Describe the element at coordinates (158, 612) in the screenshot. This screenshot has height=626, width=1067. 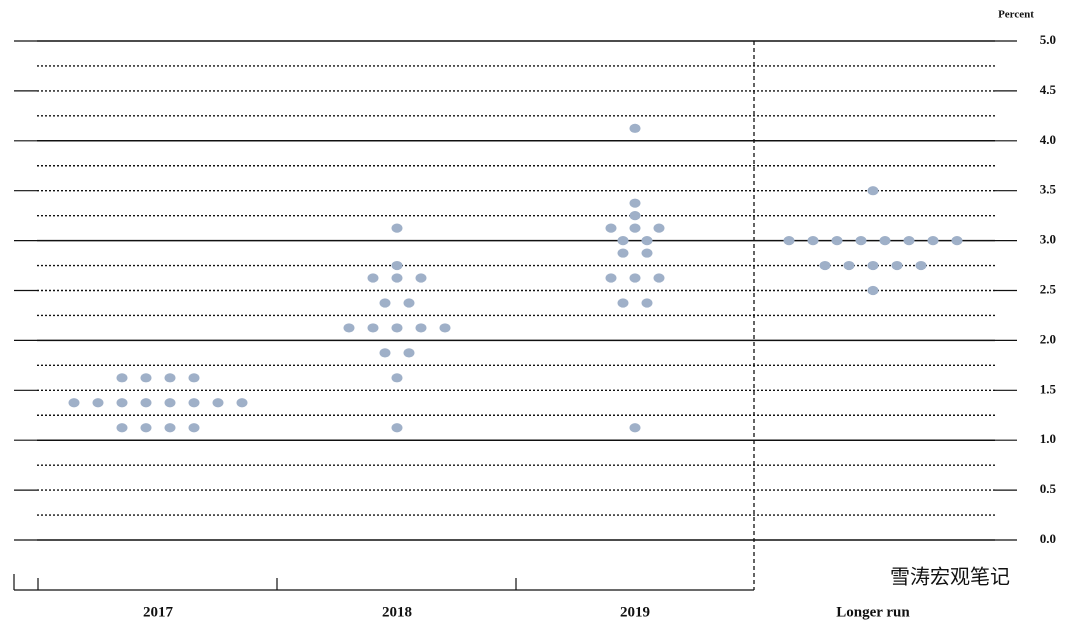
I see `x-tick-label: 2017` at that location.